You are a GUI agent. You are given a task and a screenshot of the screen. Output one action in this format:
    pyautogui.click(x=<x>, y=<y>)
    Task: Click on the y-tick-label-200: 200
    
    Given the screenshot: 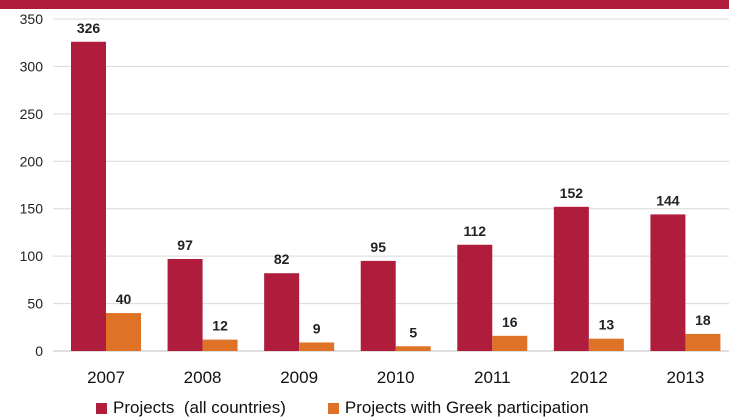 What is the action you would take?
    pyautogui.click(x=32, y=161)
    